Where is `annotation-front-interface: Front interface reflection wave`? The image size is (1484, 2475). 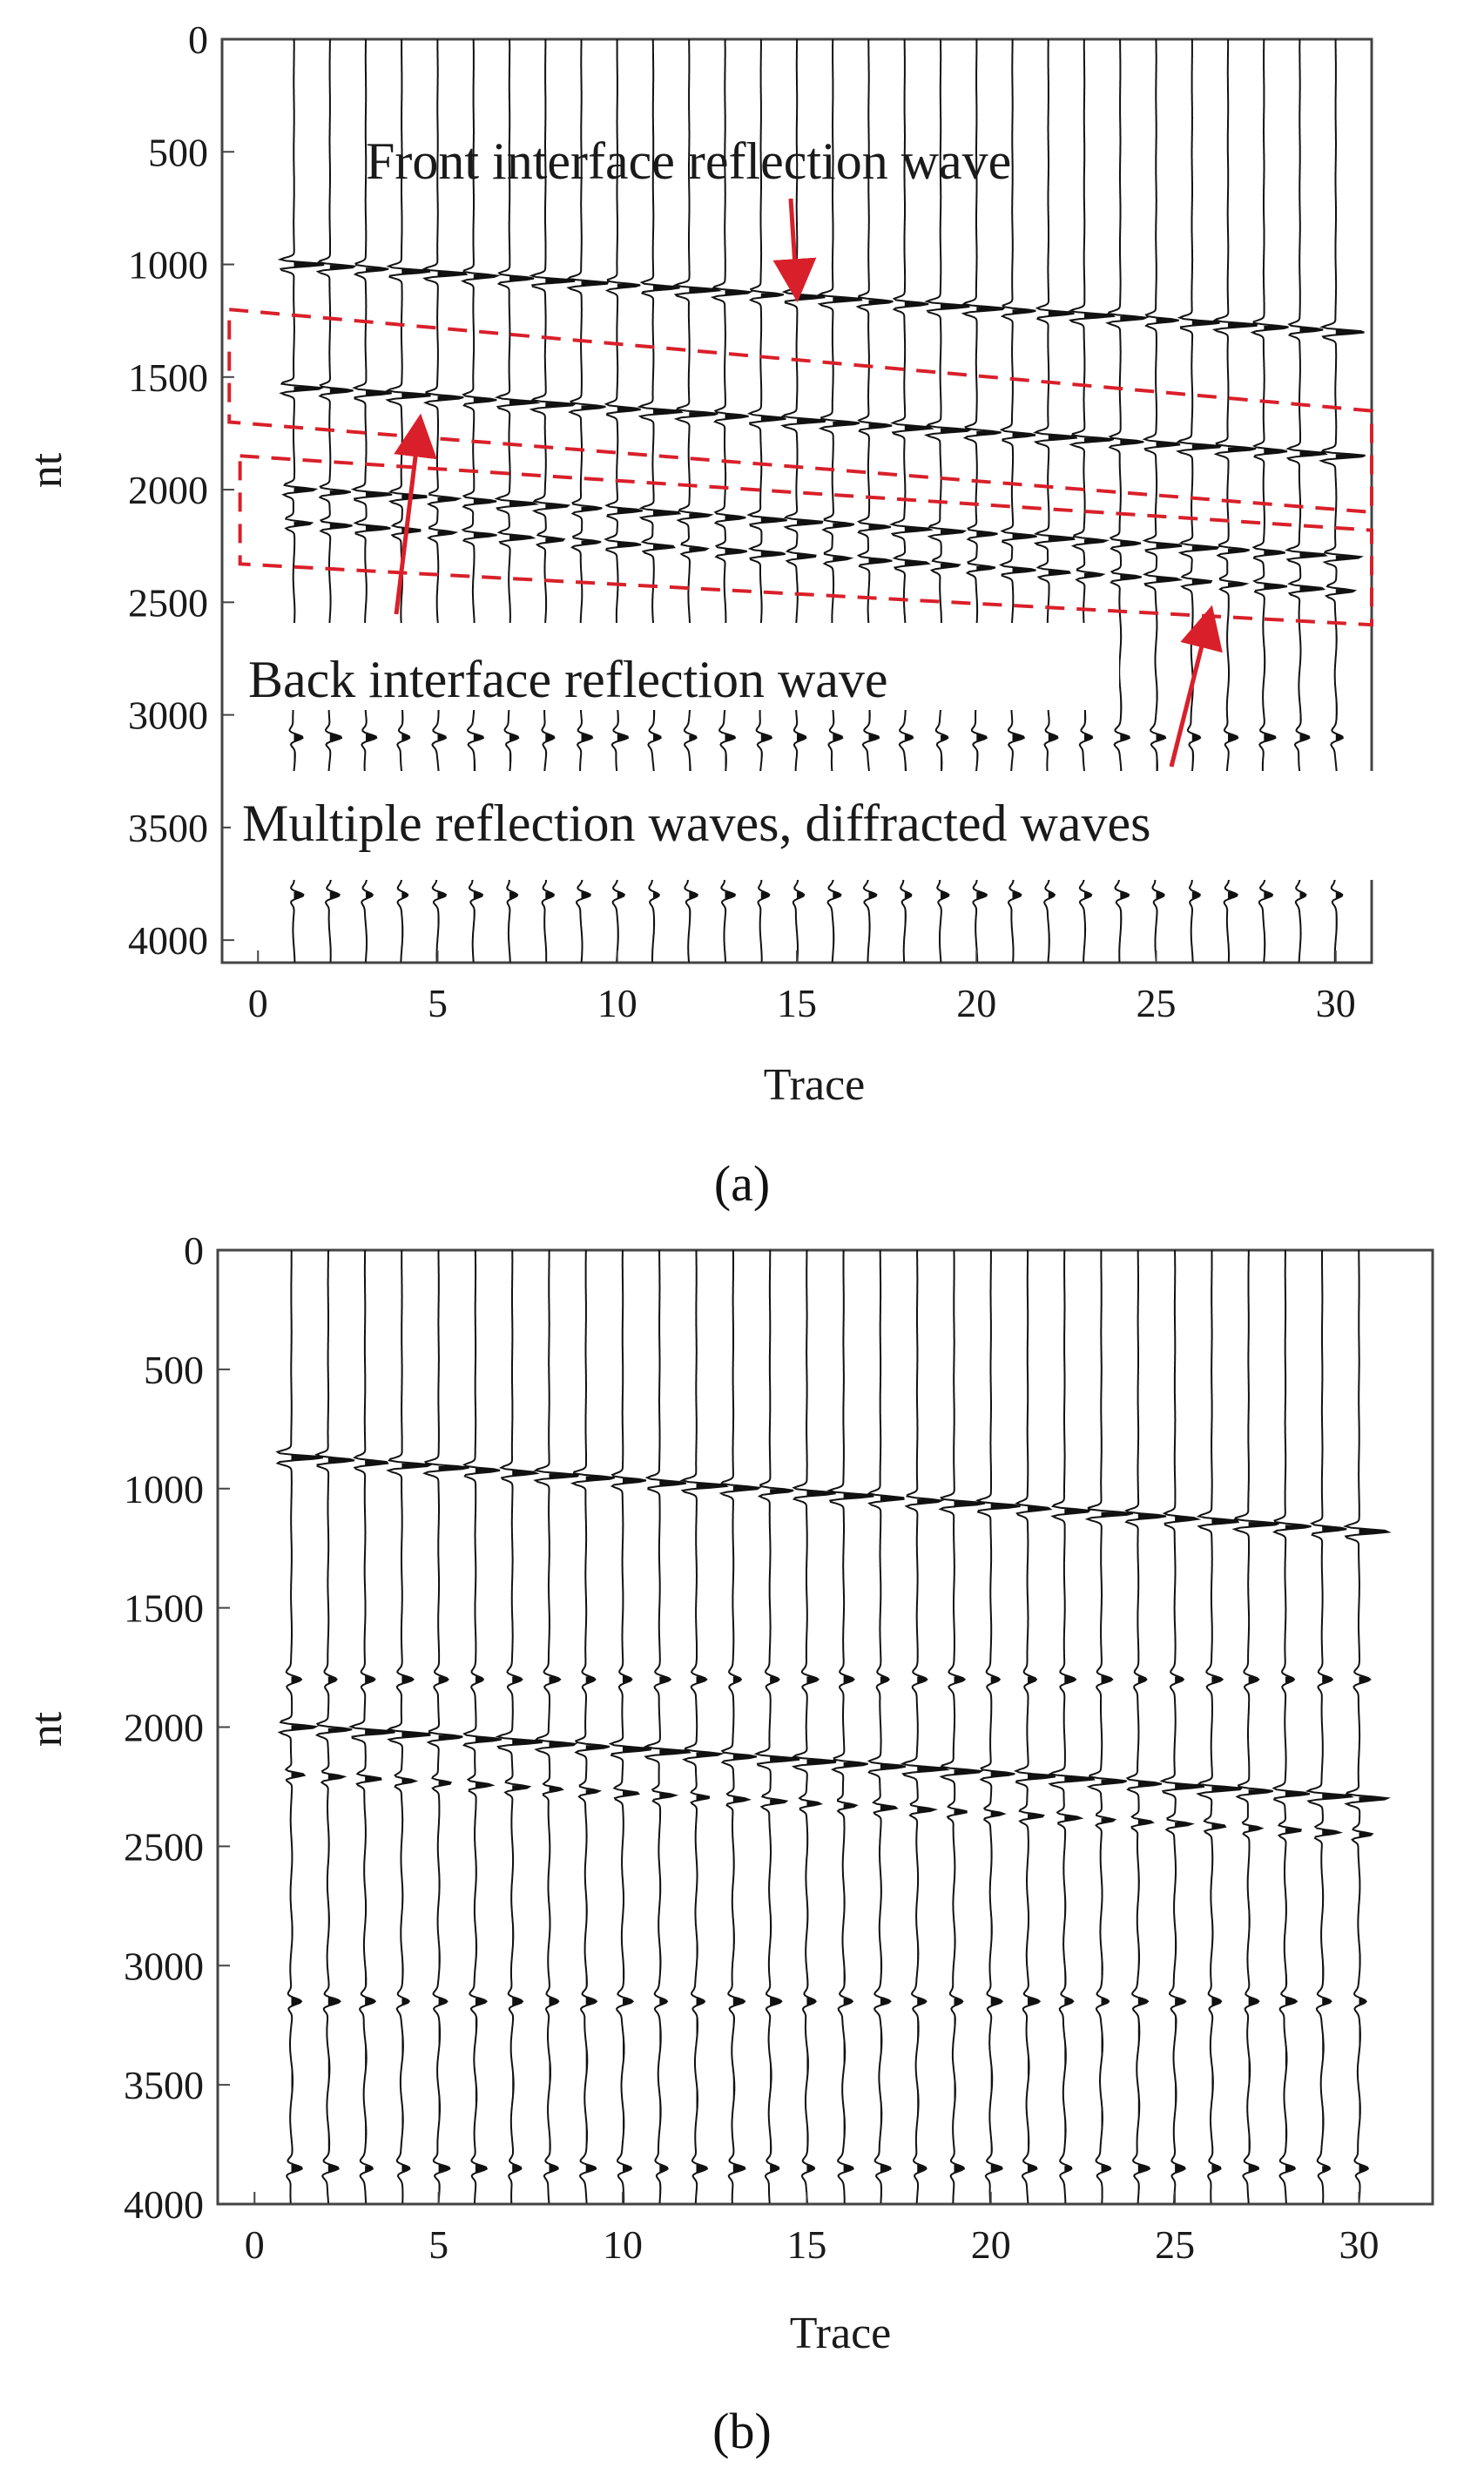
annotation-front-interface: Front interface reflection wave is located at coordinates (688, 161).